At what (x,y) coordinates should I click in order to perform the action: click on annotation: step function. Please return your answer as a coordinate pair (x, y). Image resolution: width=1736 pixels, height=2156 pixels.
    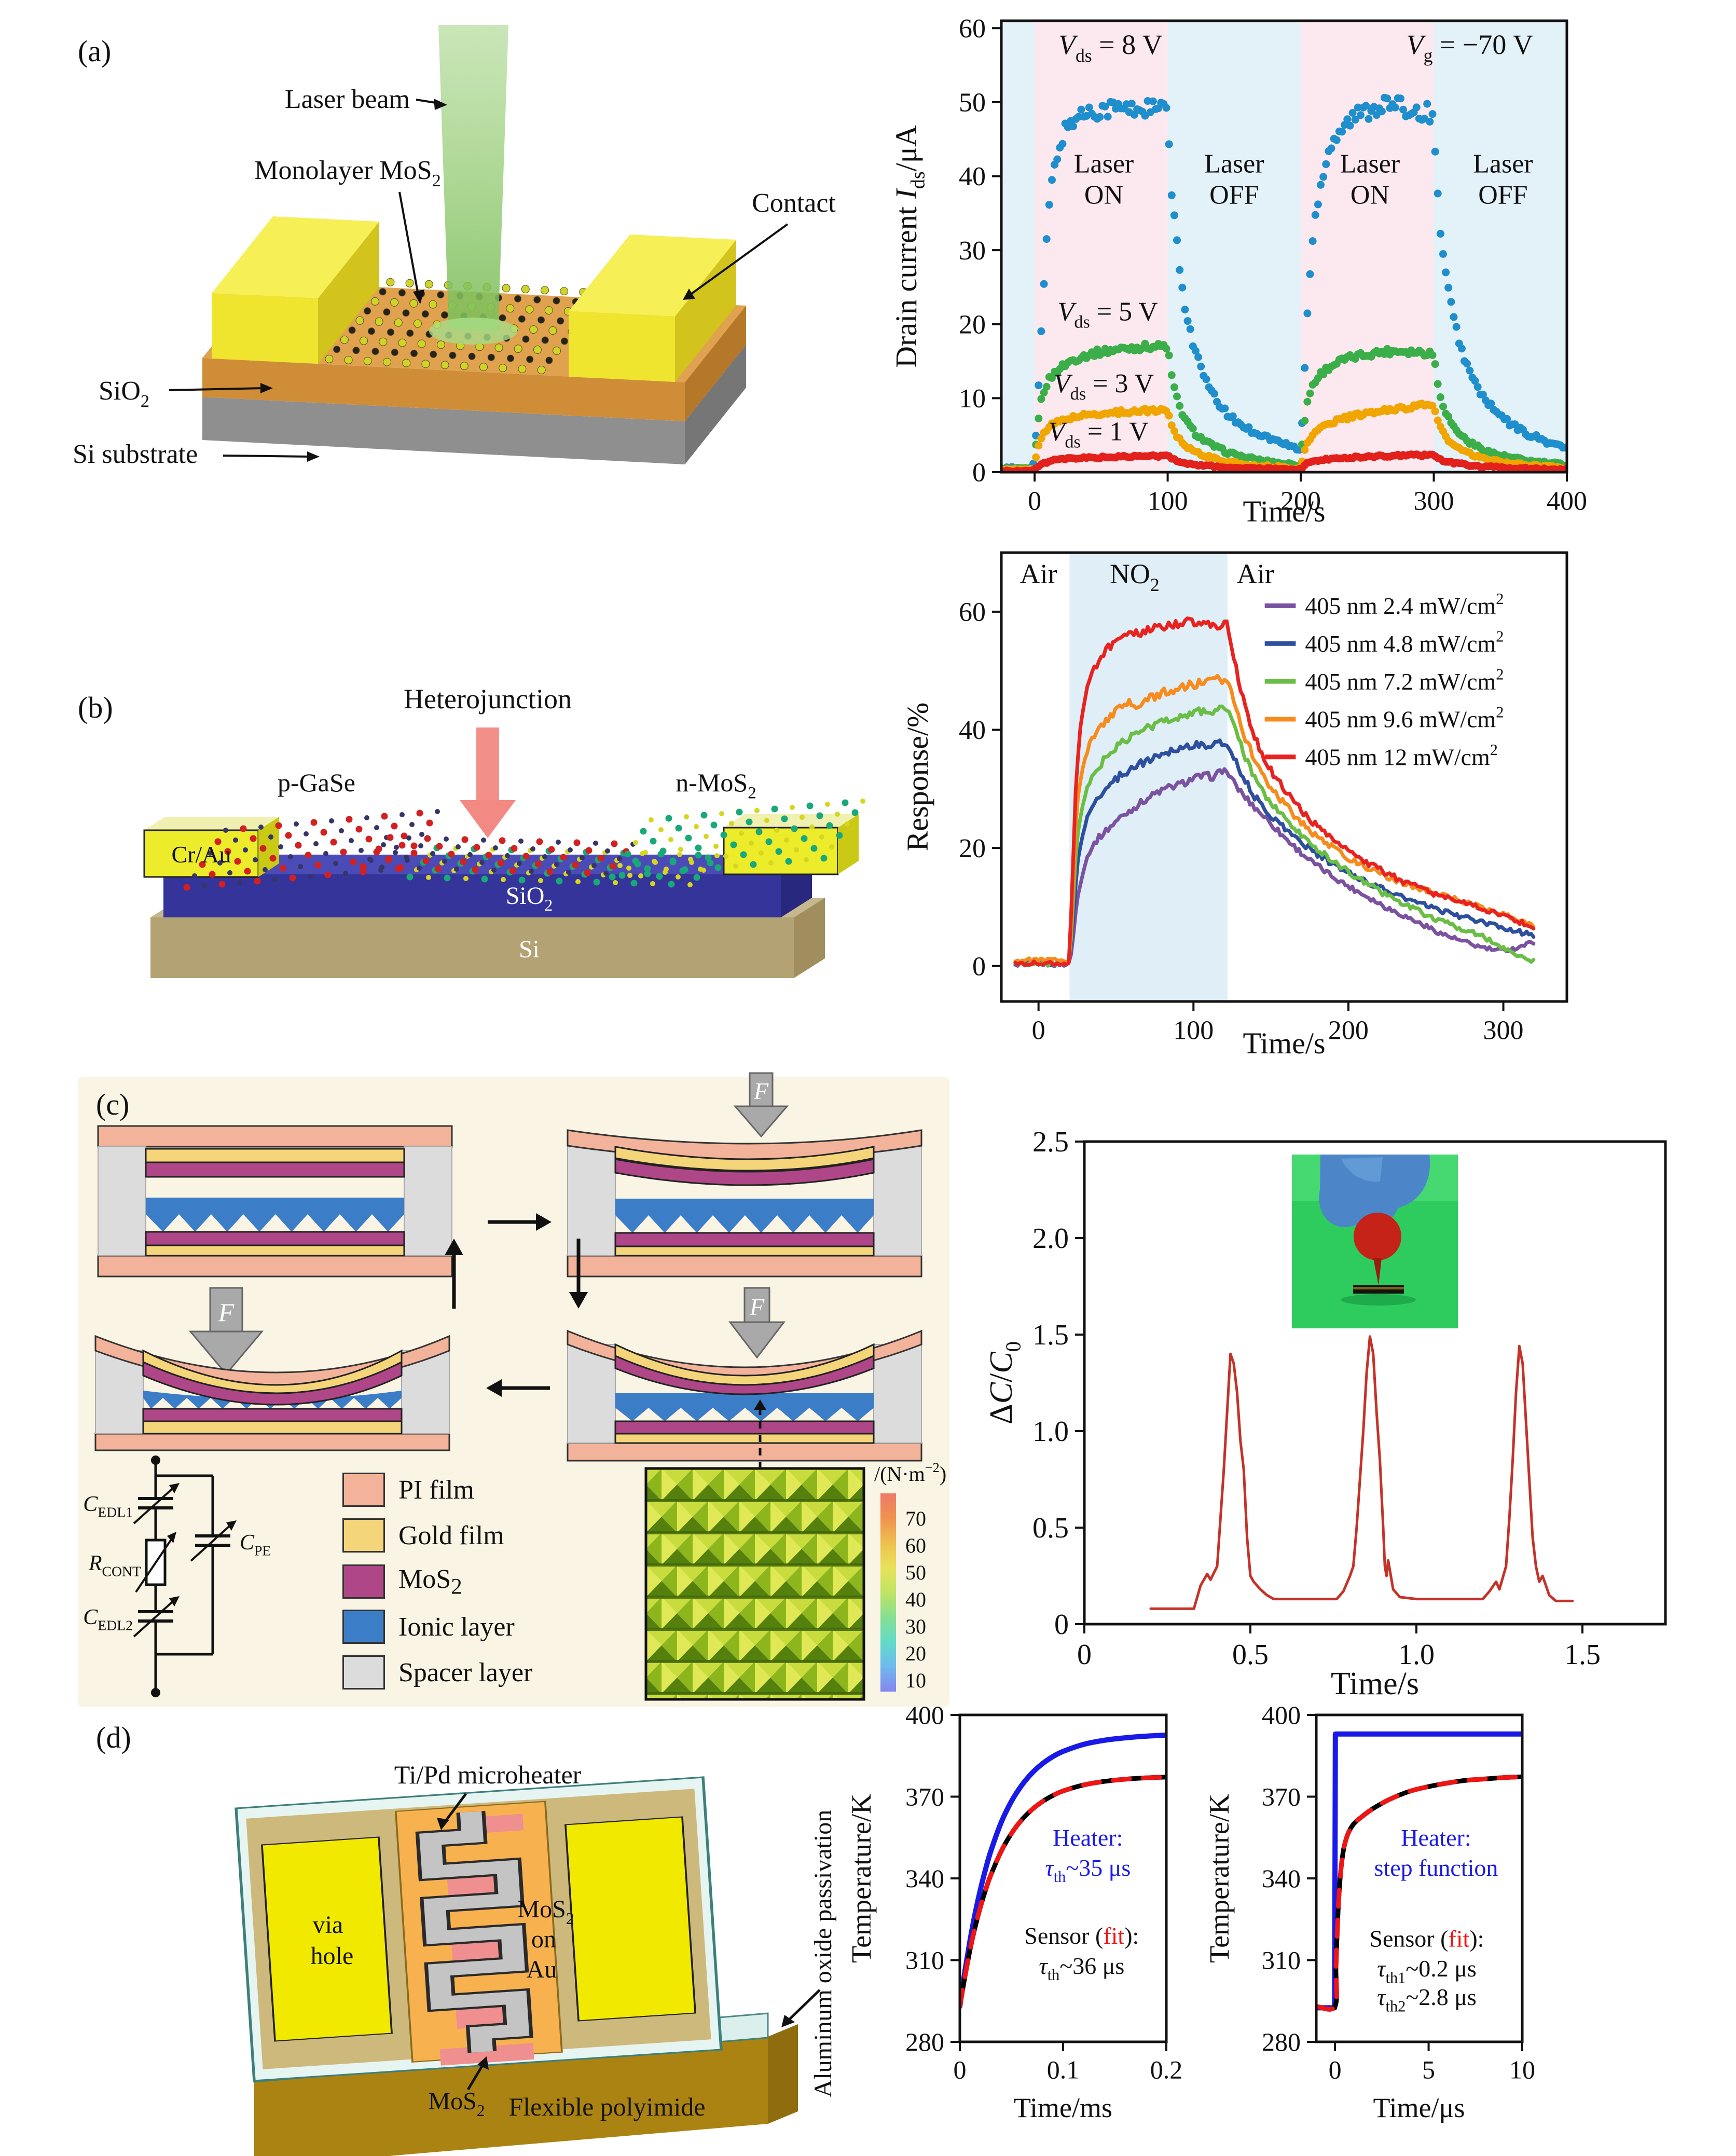
    Looking at the image, I should click on (1436, 1868).